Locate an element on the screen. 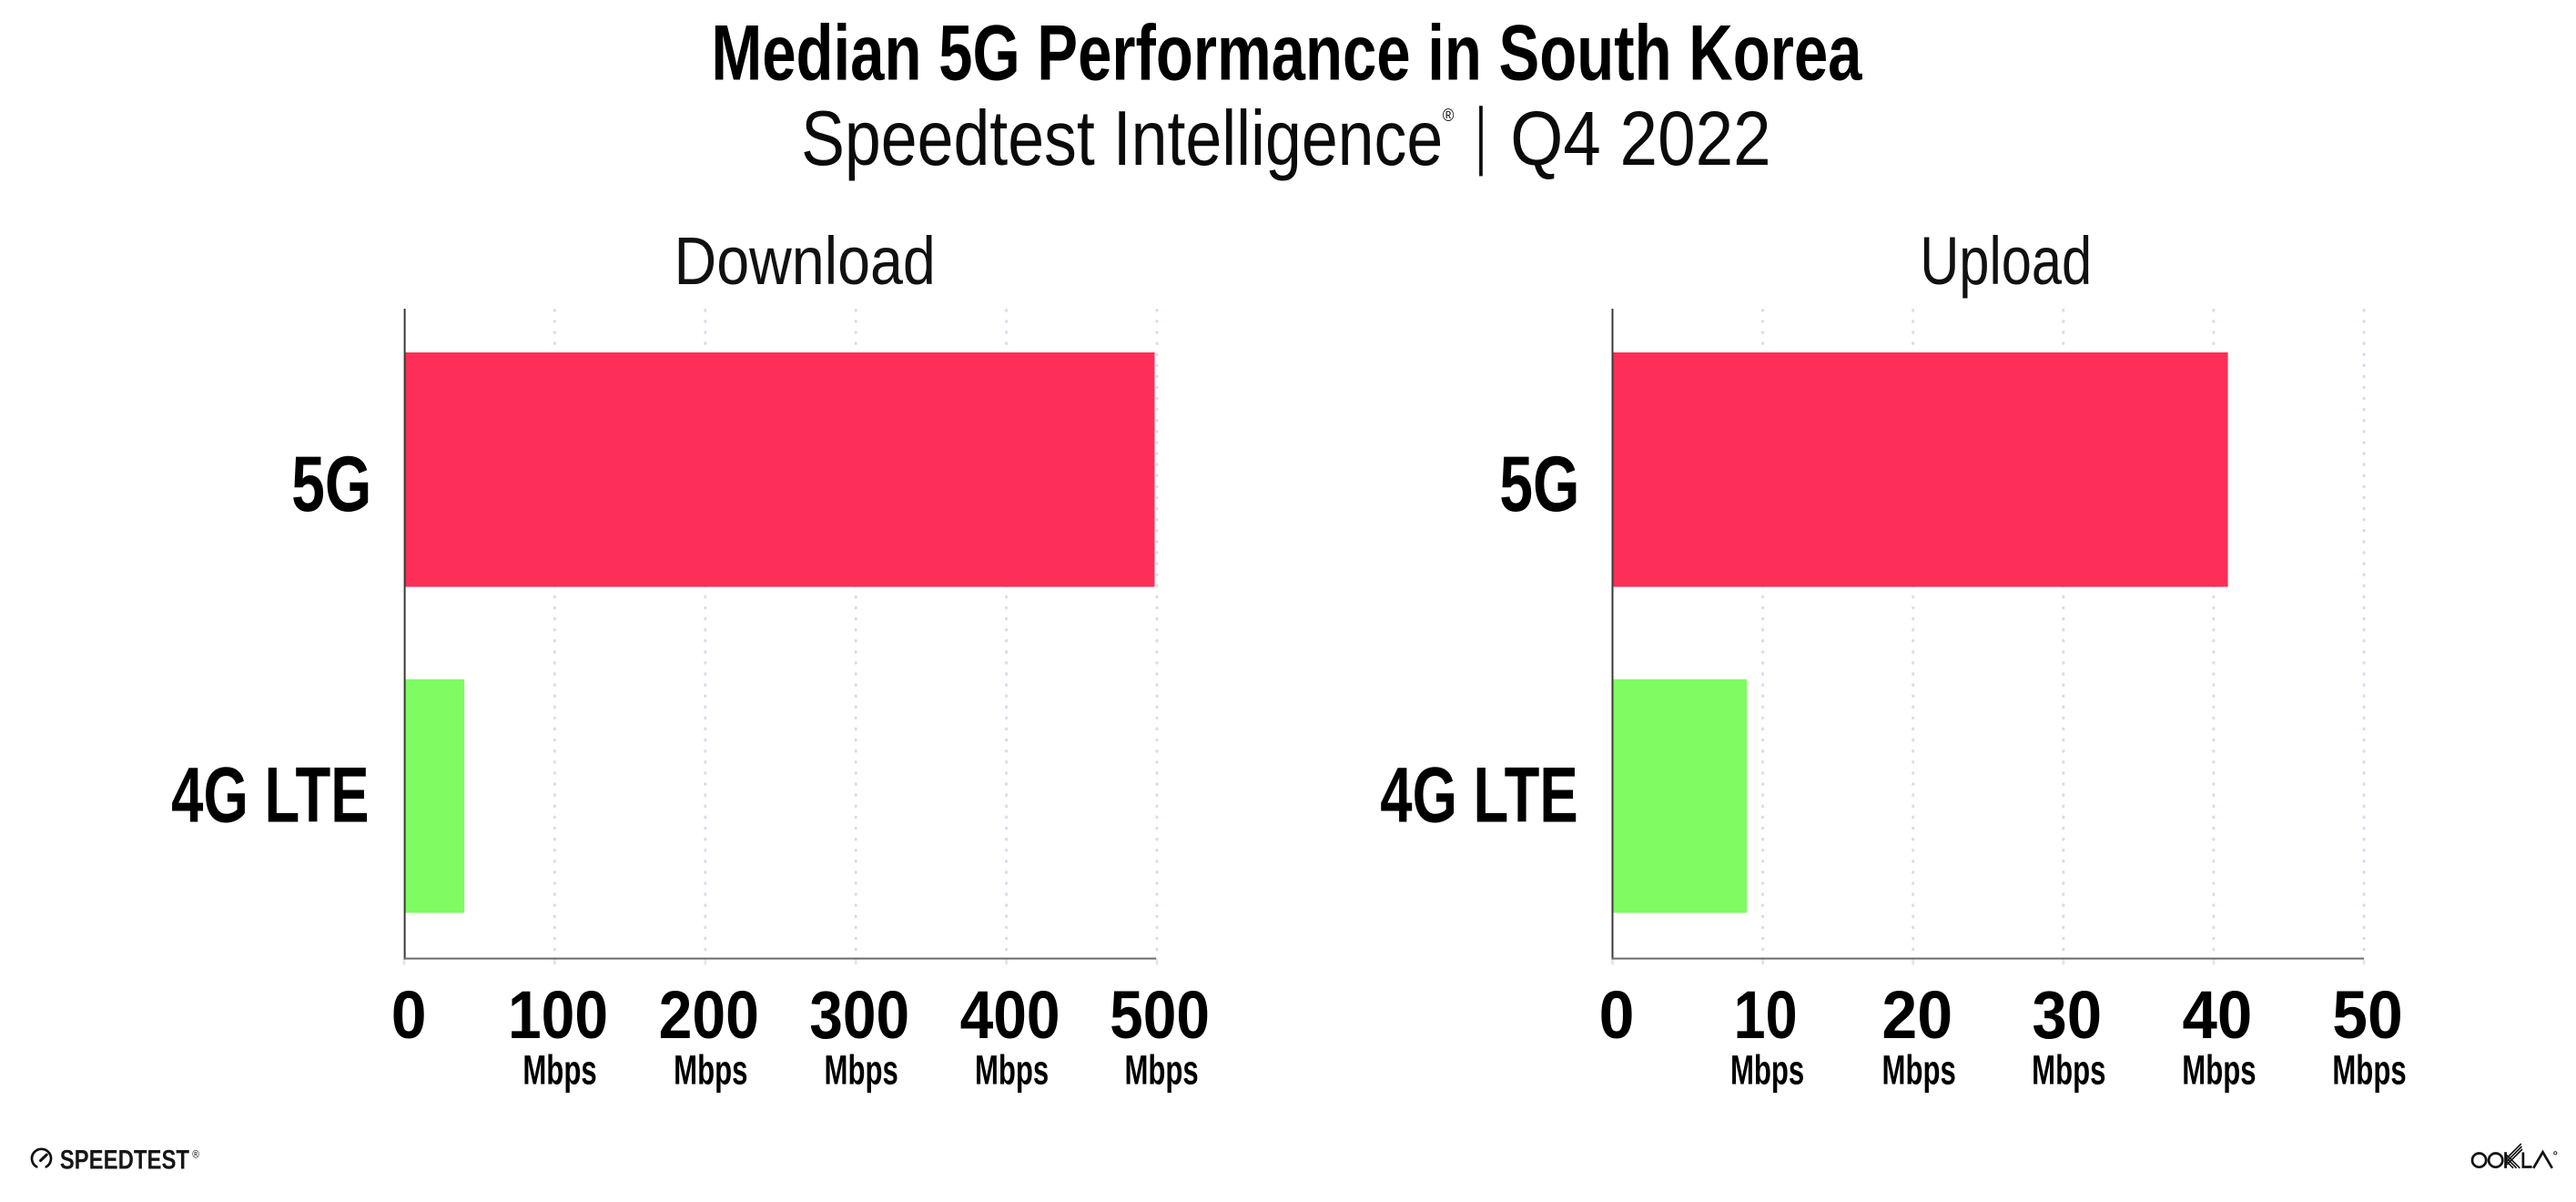  svg-text: 10 is located at coordinates (1766, 1015).